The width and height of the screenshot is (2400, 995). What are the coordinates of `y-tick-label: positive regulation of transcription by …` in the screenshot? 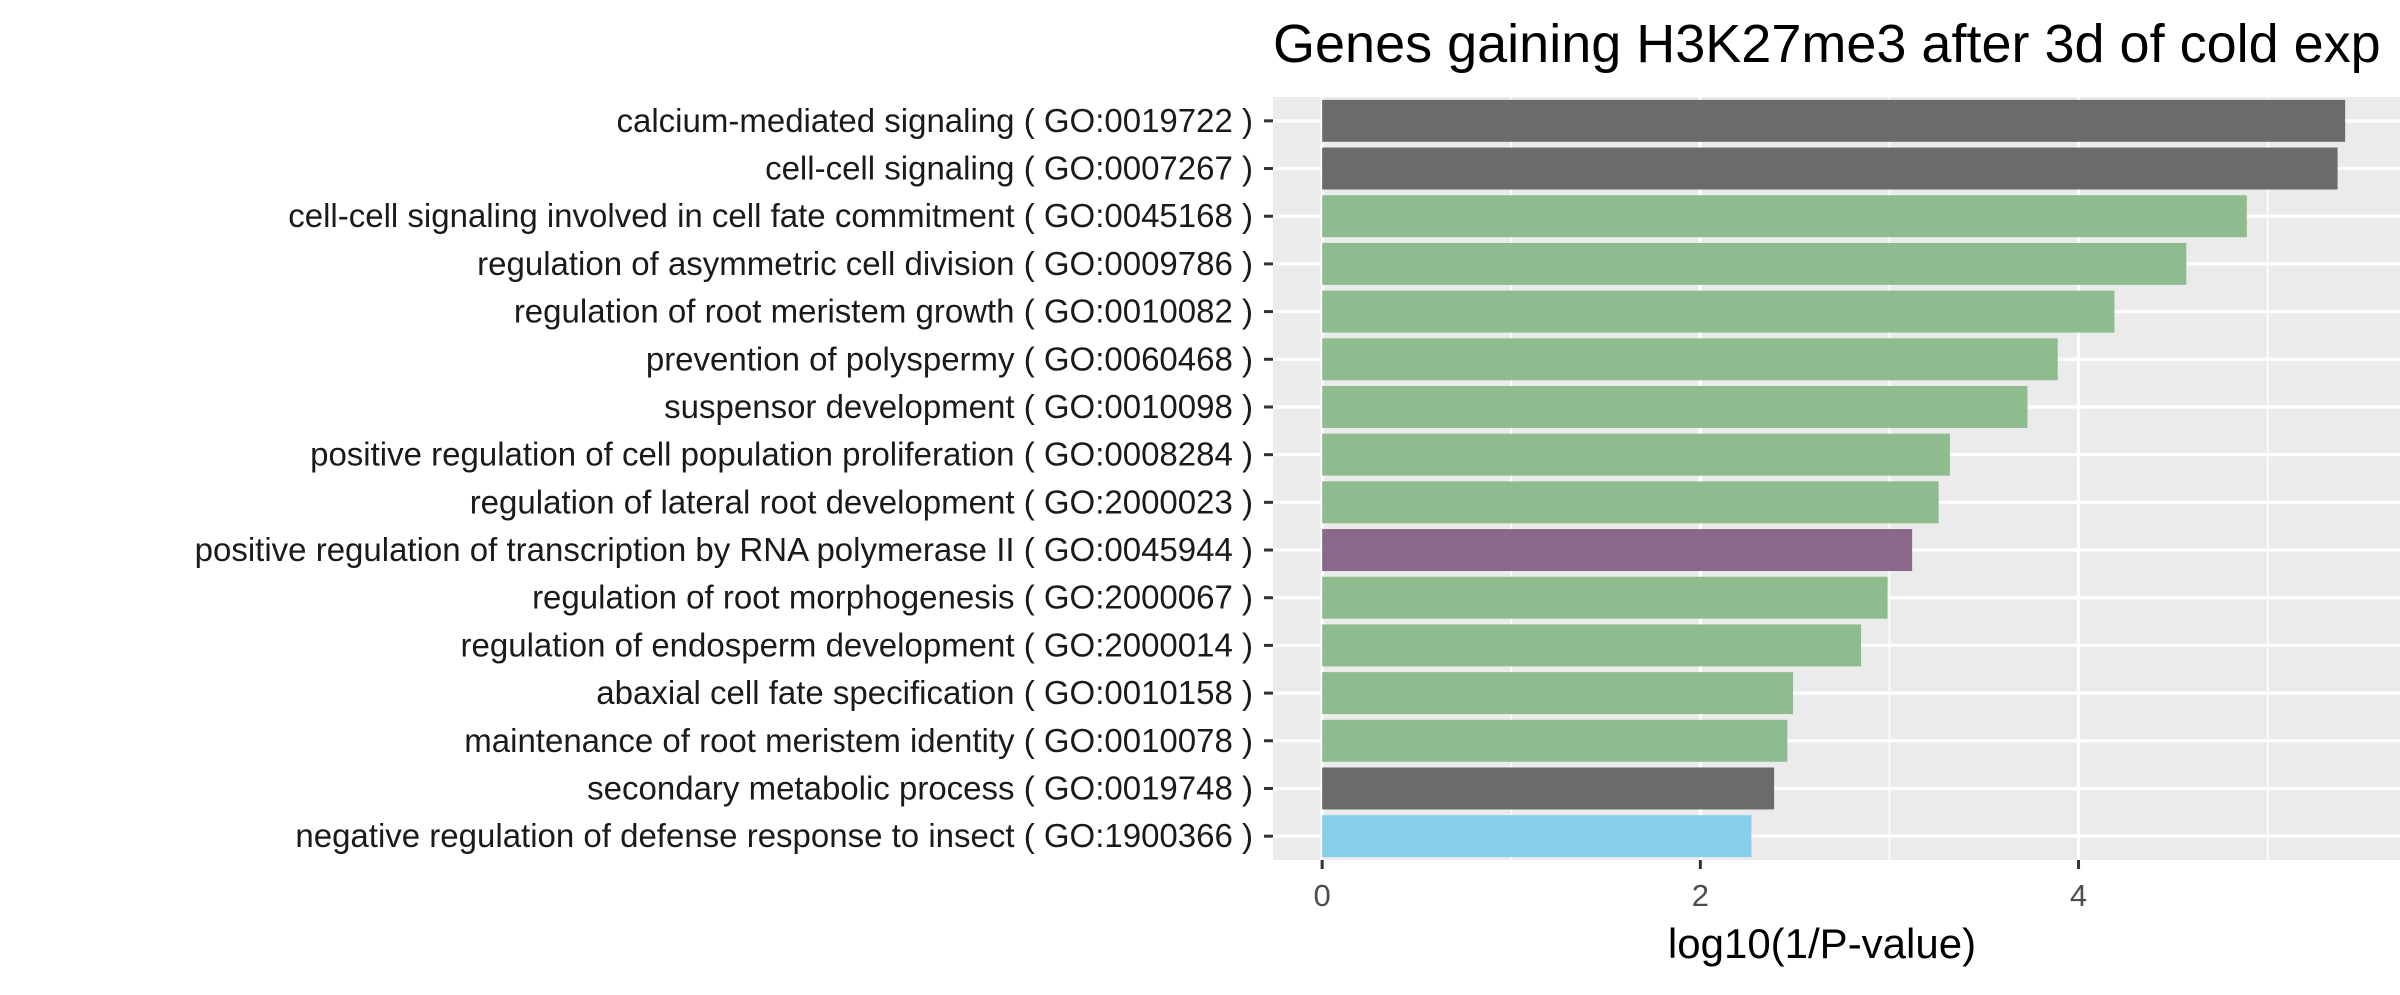 It's located at (724, 549).